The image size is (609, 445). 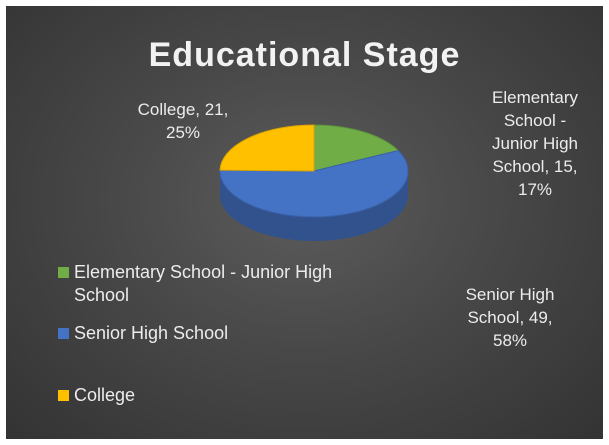 I want to click on legend-swatch-college, so click(x=63, y=395).